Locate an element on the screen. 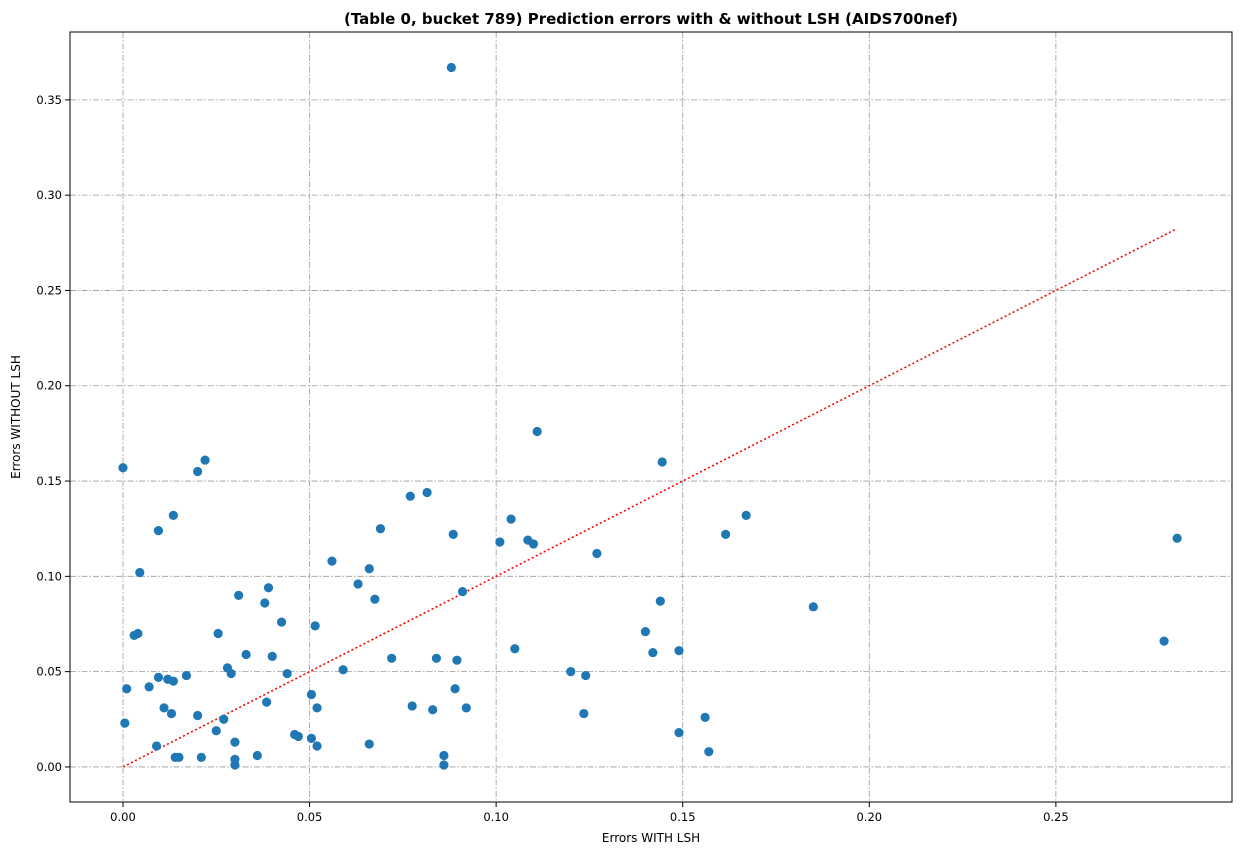  y-tick-label: 0.05 is located at coordinates (49, 672).